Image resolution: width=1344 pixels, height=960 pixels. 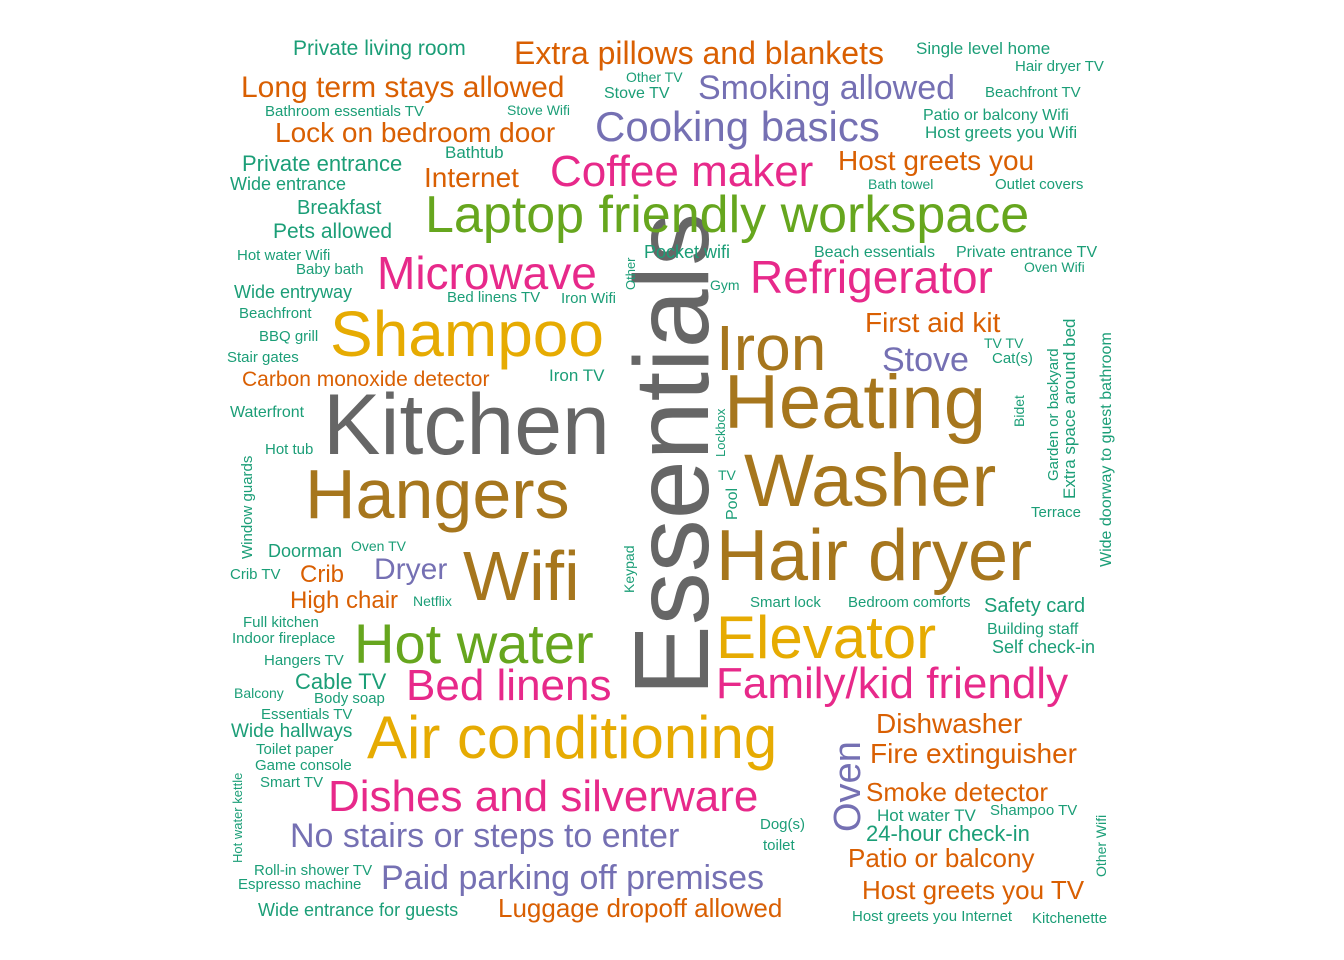 What do you see at coordinates (247, 507) in the screenshot?
I see `word-window-guards: Window guards` at bounding box center [247, 507].